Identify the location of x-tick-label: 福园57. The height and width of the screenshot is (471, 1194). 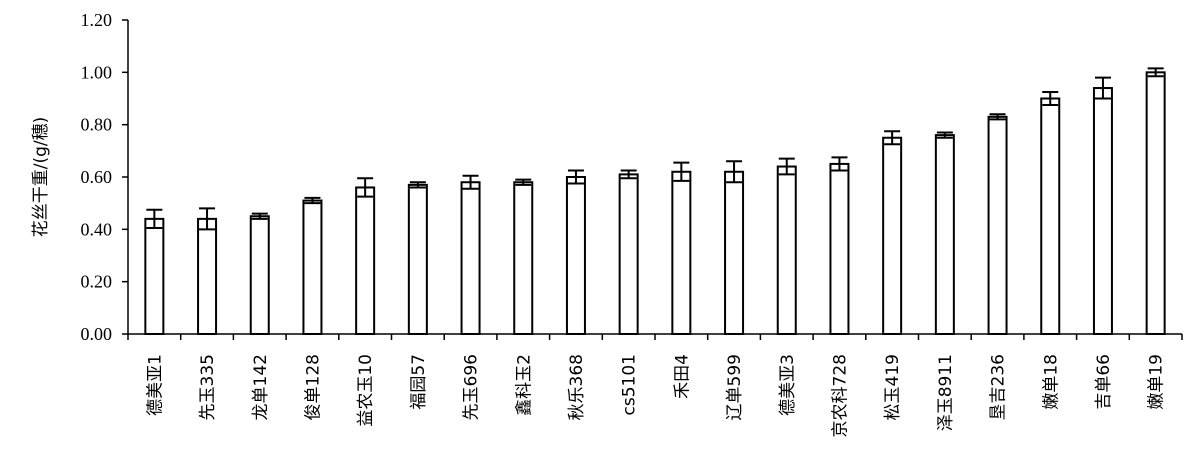
(419, 382).